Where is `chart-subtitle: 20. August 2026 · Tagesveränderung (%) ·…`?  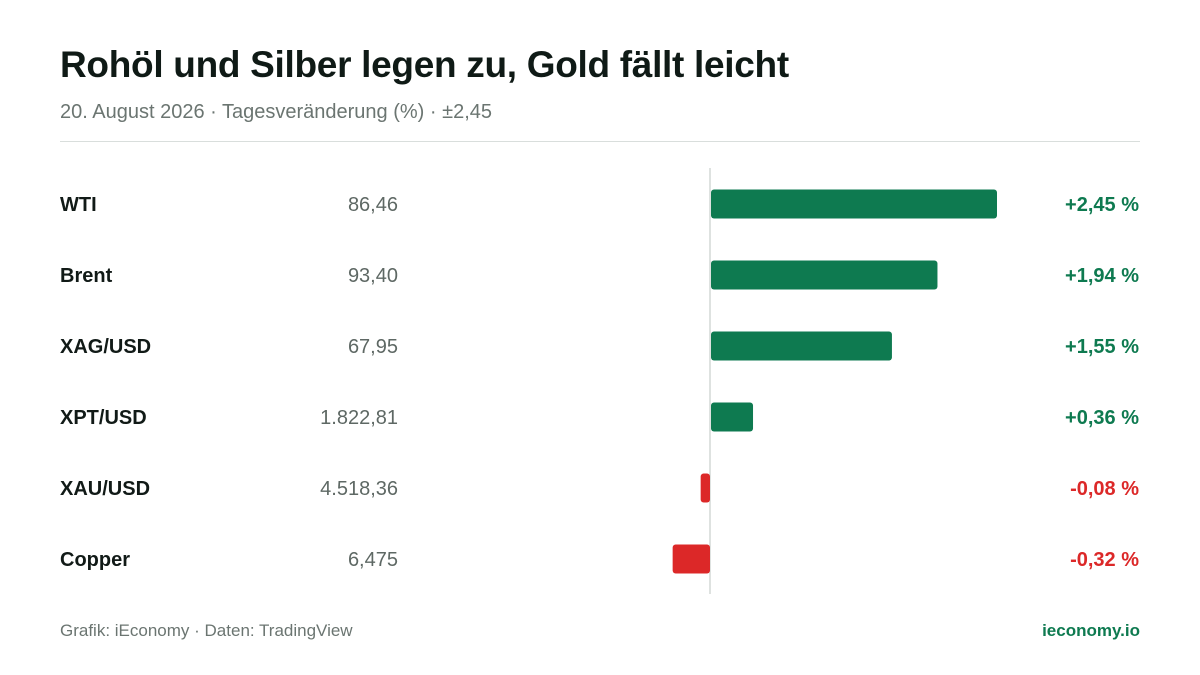 chart-subtitle: 20. August 2026 · Tagesveränderung (%) ·… is located at coordinates (276, 112).